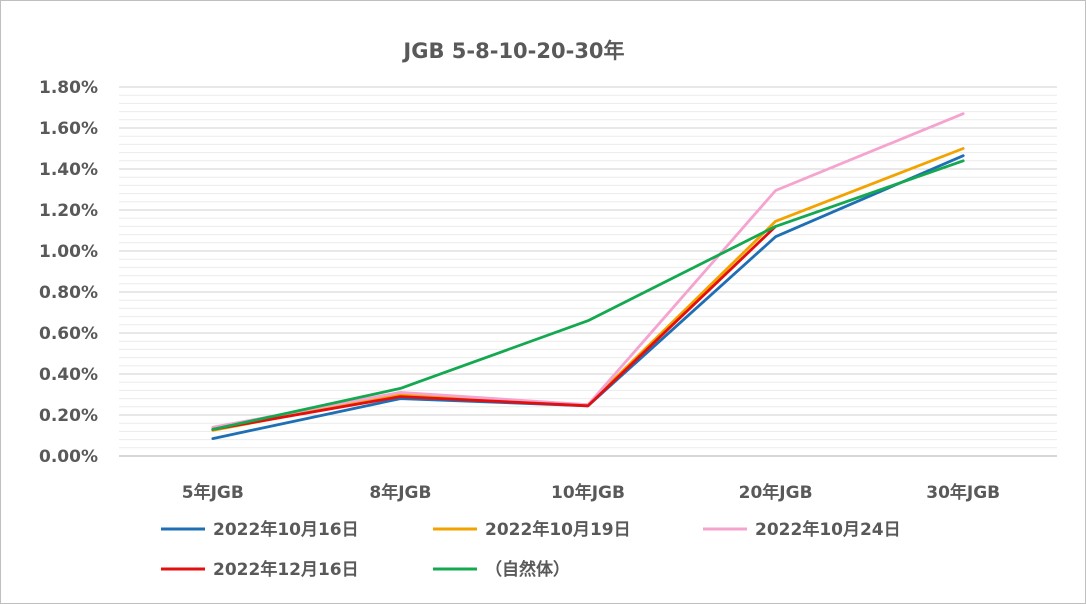  I want to click on legend-label: 2022年12月16日, so click(286, 569).